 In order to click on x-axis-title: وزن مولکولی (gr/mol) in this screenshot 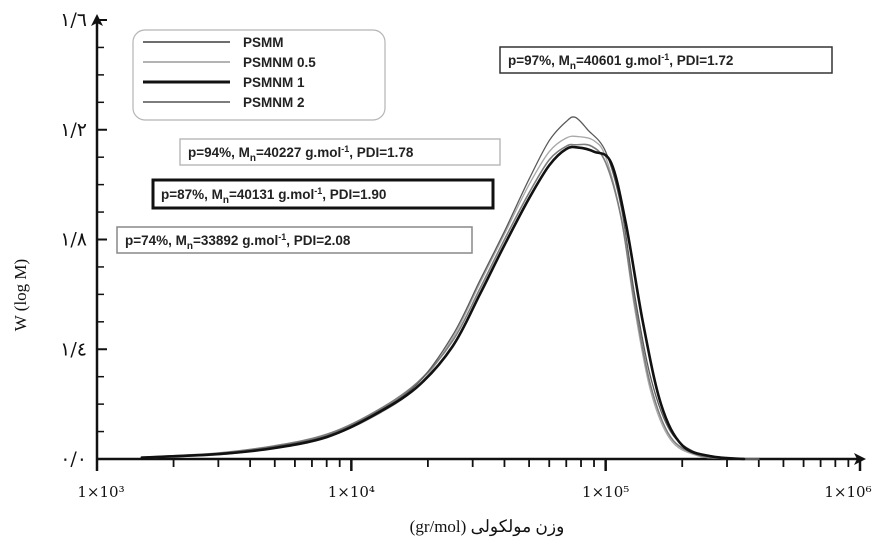, I will do `click(487, 527)`.